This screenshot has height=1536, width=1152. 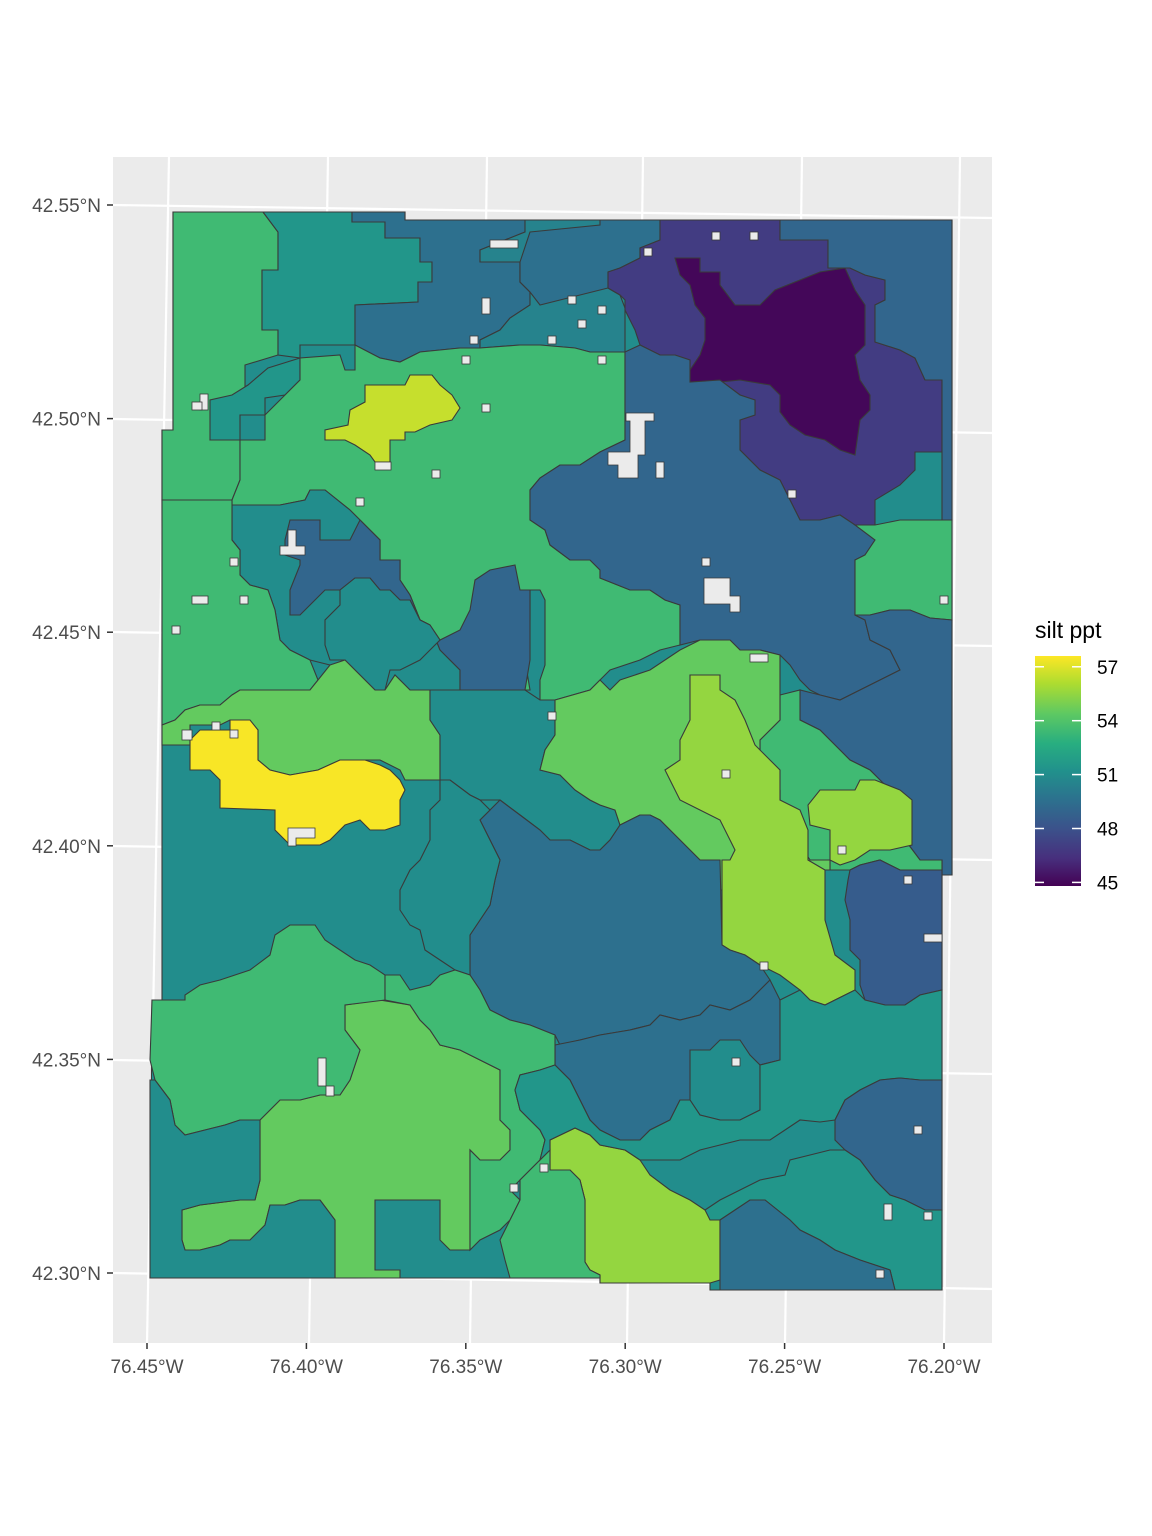 I want to click on legend-tick-label: 51, so click(x=1107, y=776).